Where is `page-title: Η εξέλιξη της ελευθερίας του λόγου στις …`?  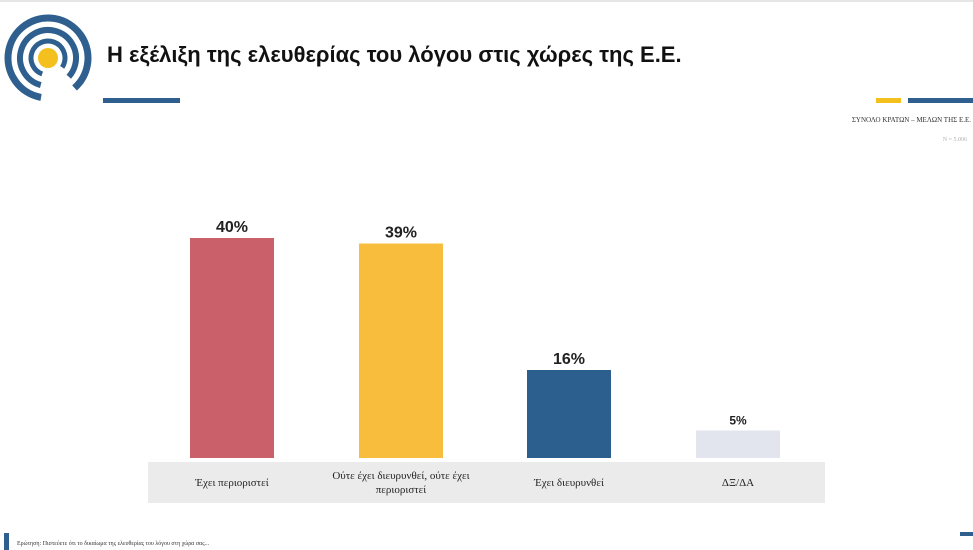 page-title: Η εξέλιξη της ελευθερίας του λόγου στις … is located at coordinates (394, 54).